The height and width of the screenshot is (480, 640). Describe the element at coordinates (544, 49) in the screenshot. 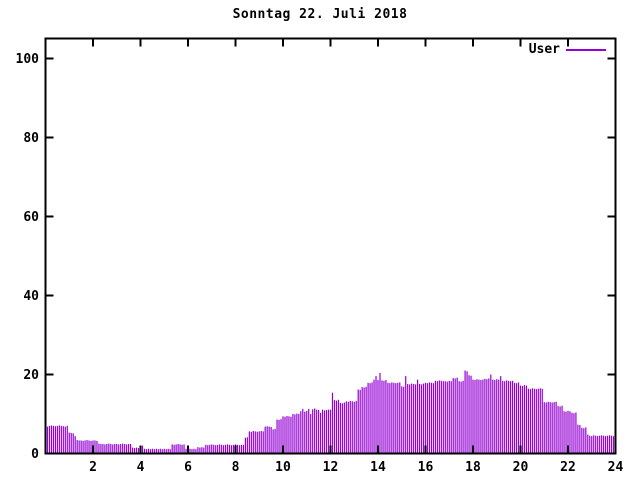

I see `legend-label: User` at that location.